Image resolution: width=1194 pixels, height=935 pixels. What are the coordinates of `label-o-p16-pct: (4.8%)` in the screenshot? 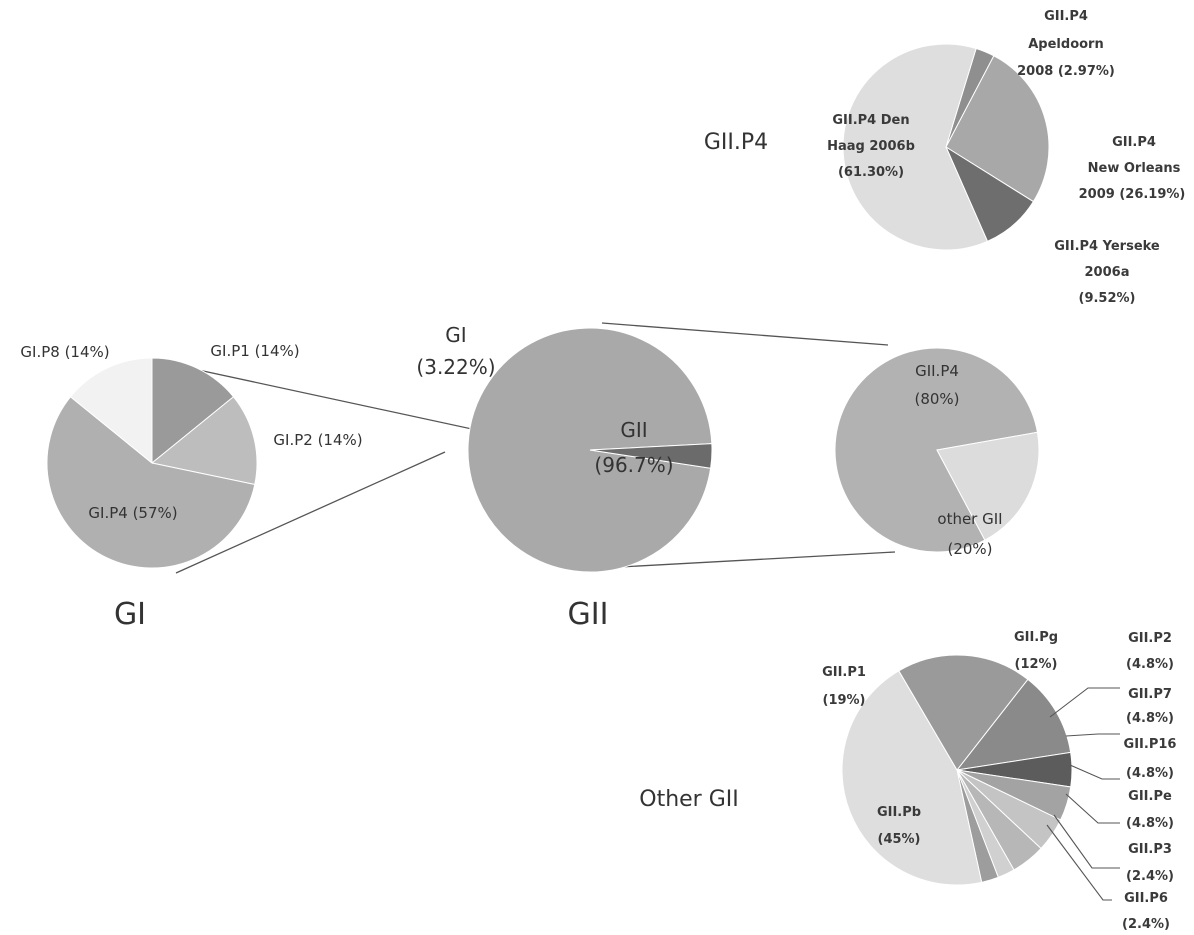 It's located at (1150, 773).